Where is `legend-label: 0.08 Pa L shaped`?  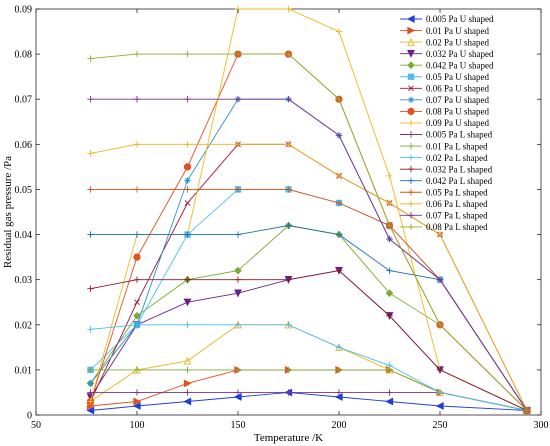
legend-label: 0.08 Pa L shaped is located at coordinates (457, 227).